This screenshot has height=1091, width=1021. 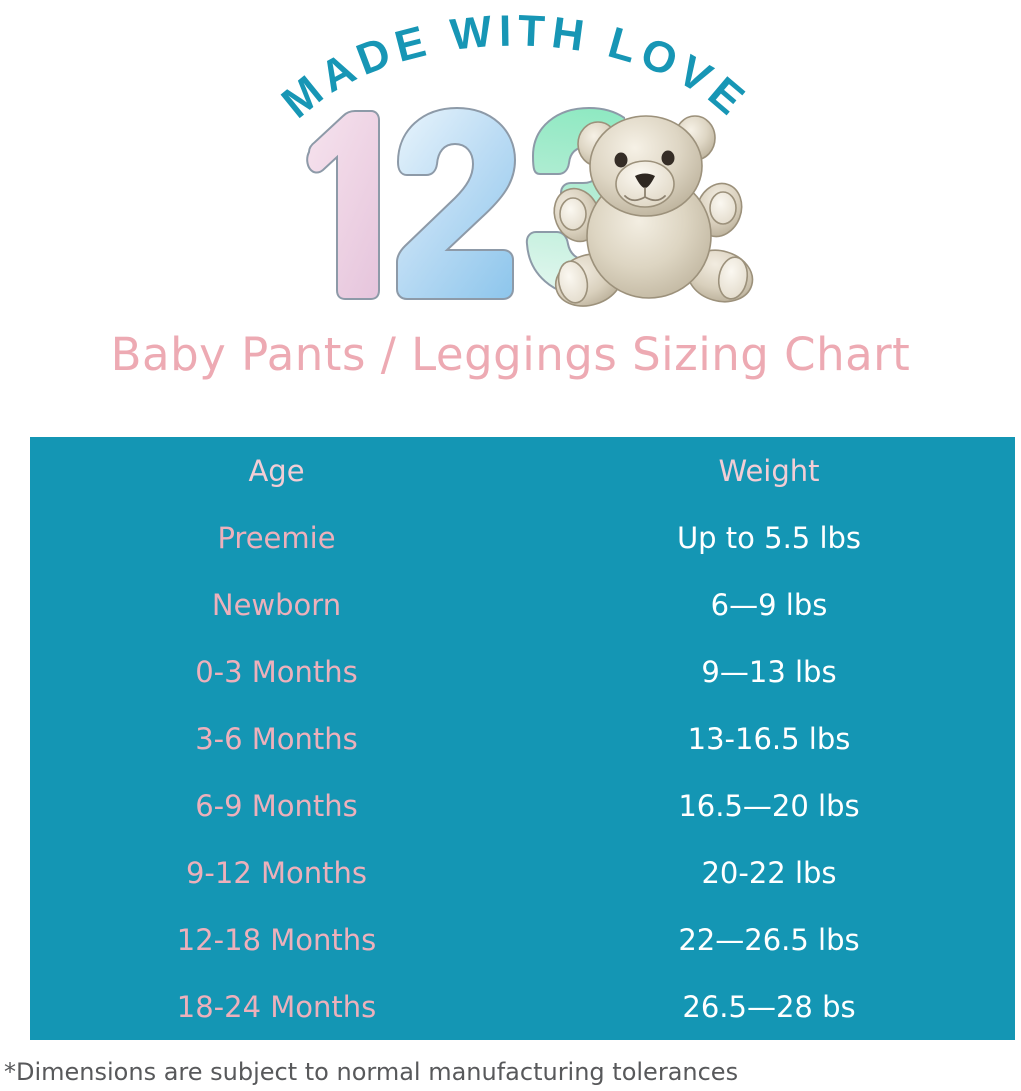 I want to click on table-row: Preemie Up to 5.5 lbs, so click(x=522, y=537).